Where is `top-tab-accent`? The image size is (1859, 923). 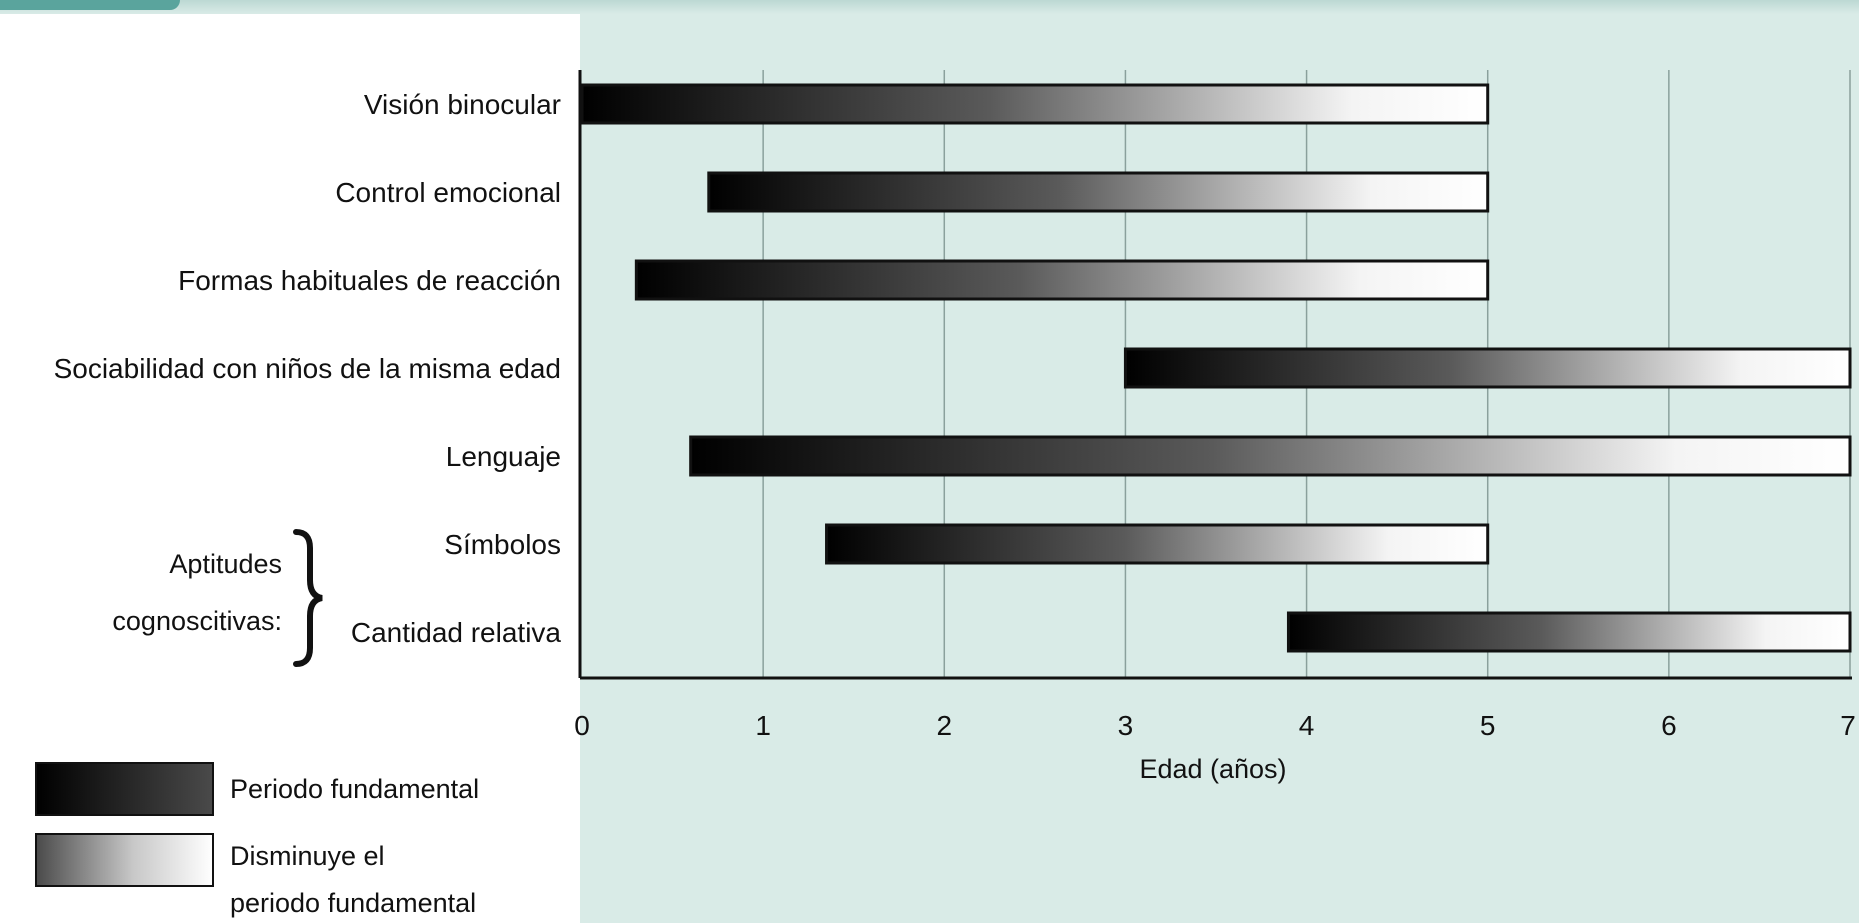 top-tab-accent is located at coordinates (90, 5).